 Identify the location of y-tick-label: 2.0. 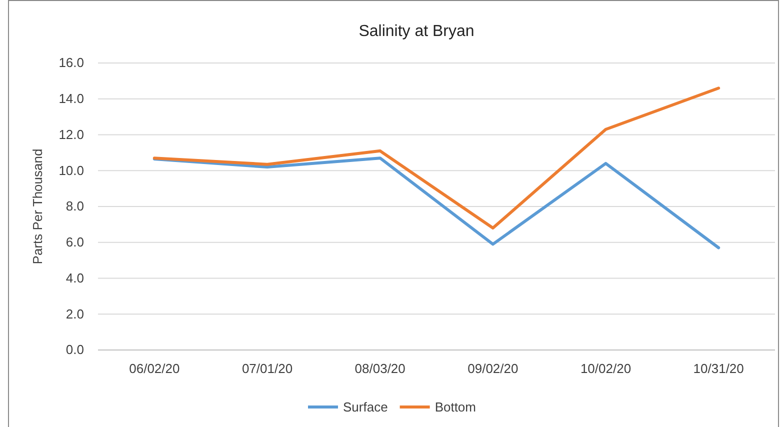
(75, 314).